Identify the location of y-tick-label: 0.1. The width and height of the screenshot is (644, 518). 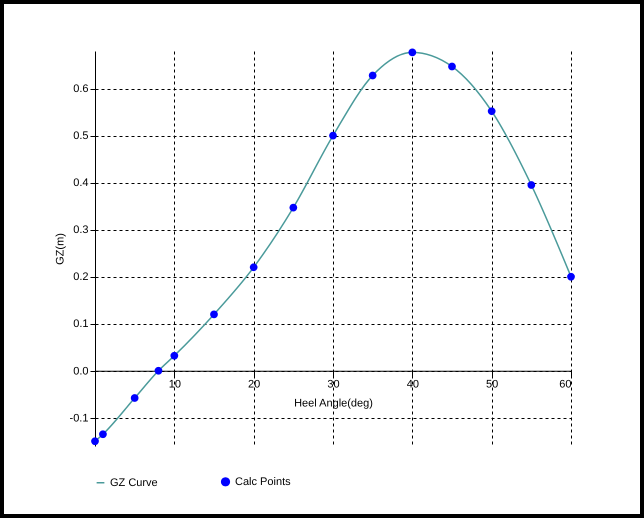
(80, 324).